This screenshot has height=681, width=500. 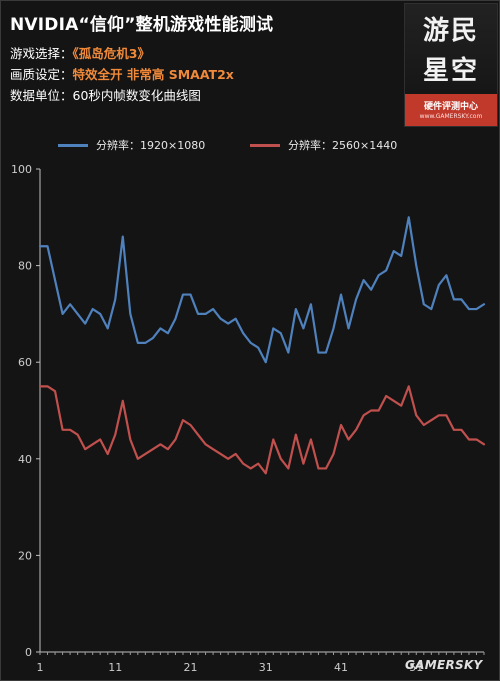 What do you see at coordinates (40, 667) in the screenshot?
I see `x-tick-label: 1` at bounding box center [40, 667].